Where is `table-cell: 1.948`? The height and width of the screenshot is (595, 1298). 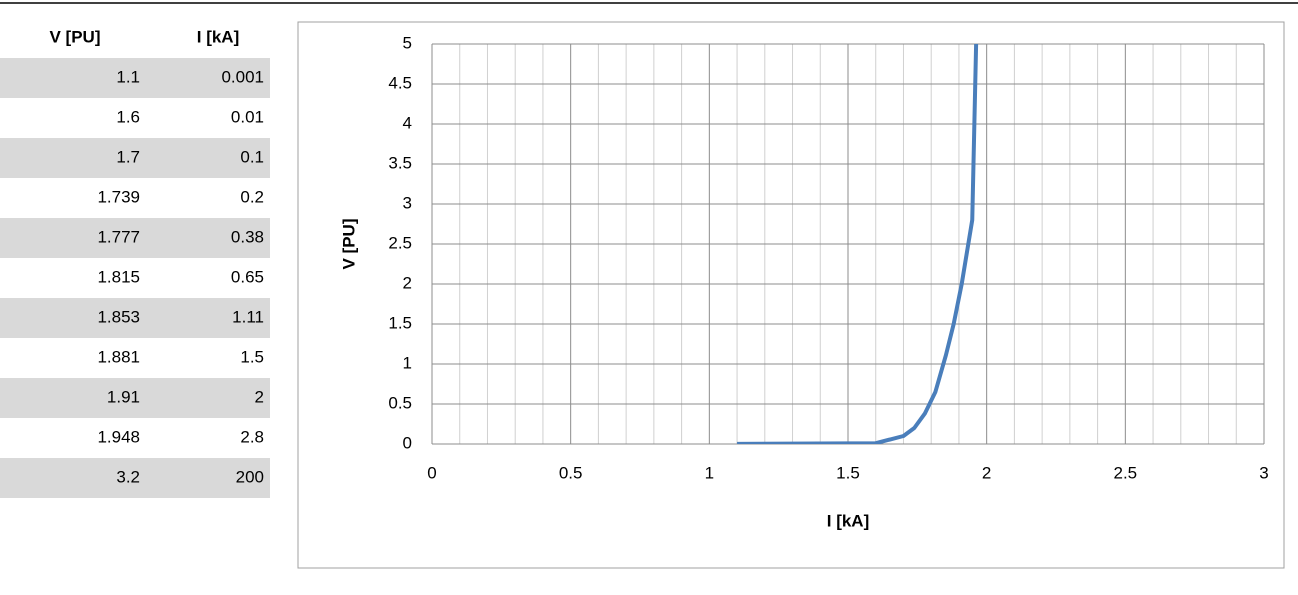
table-cell: 1.948 is located at coordinates (118, 436).